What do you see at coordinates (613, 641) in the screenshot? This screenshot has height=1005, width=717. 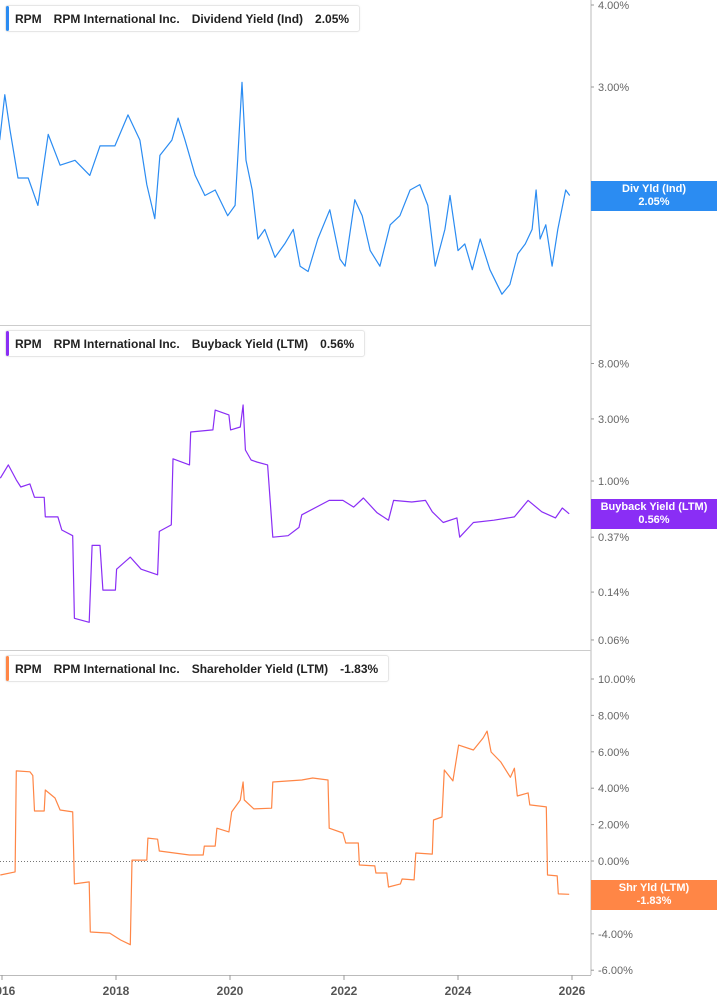 I see `y-tick-label: 0.06%` at bounding box center [613, 641].